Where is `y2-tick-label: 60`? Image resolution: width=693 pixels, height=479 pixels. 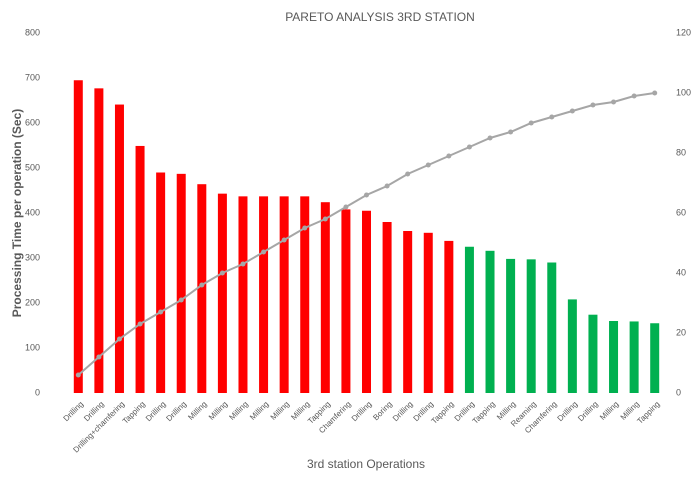 y2-tick-label: 60 is located at coordinates (681, 212).